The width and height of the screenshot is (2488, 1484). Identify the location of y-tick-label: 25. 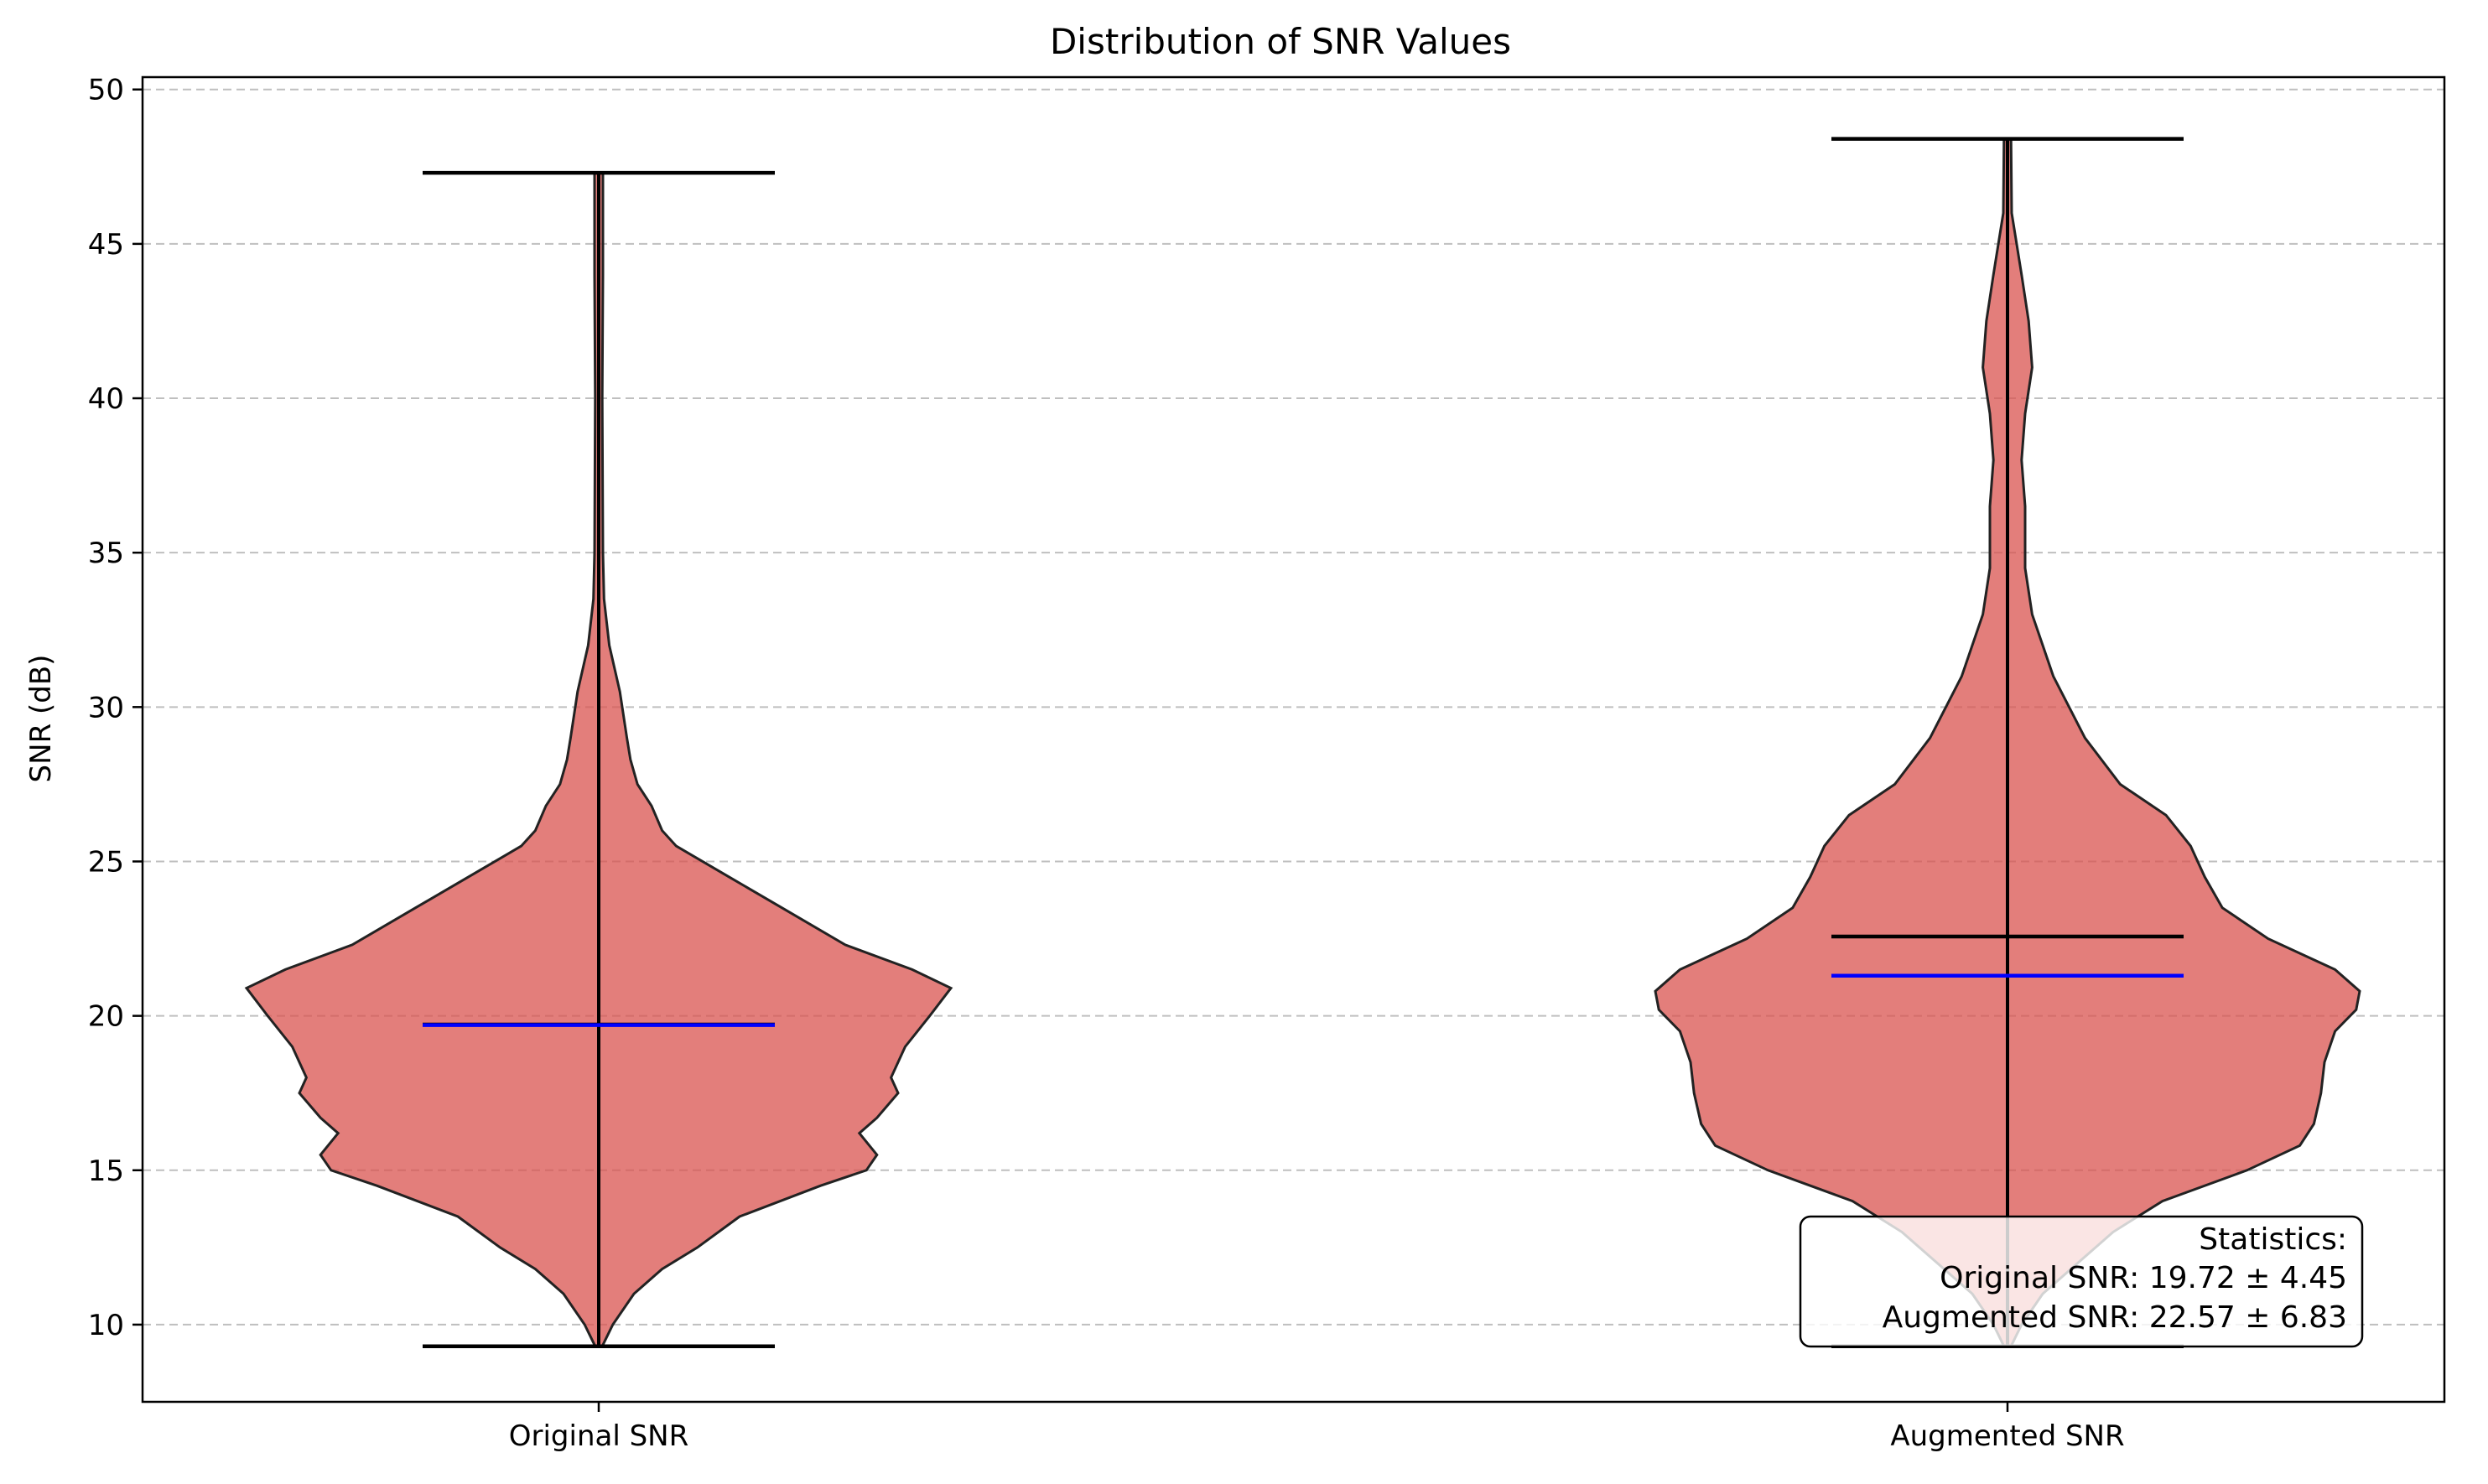
(106, 862).